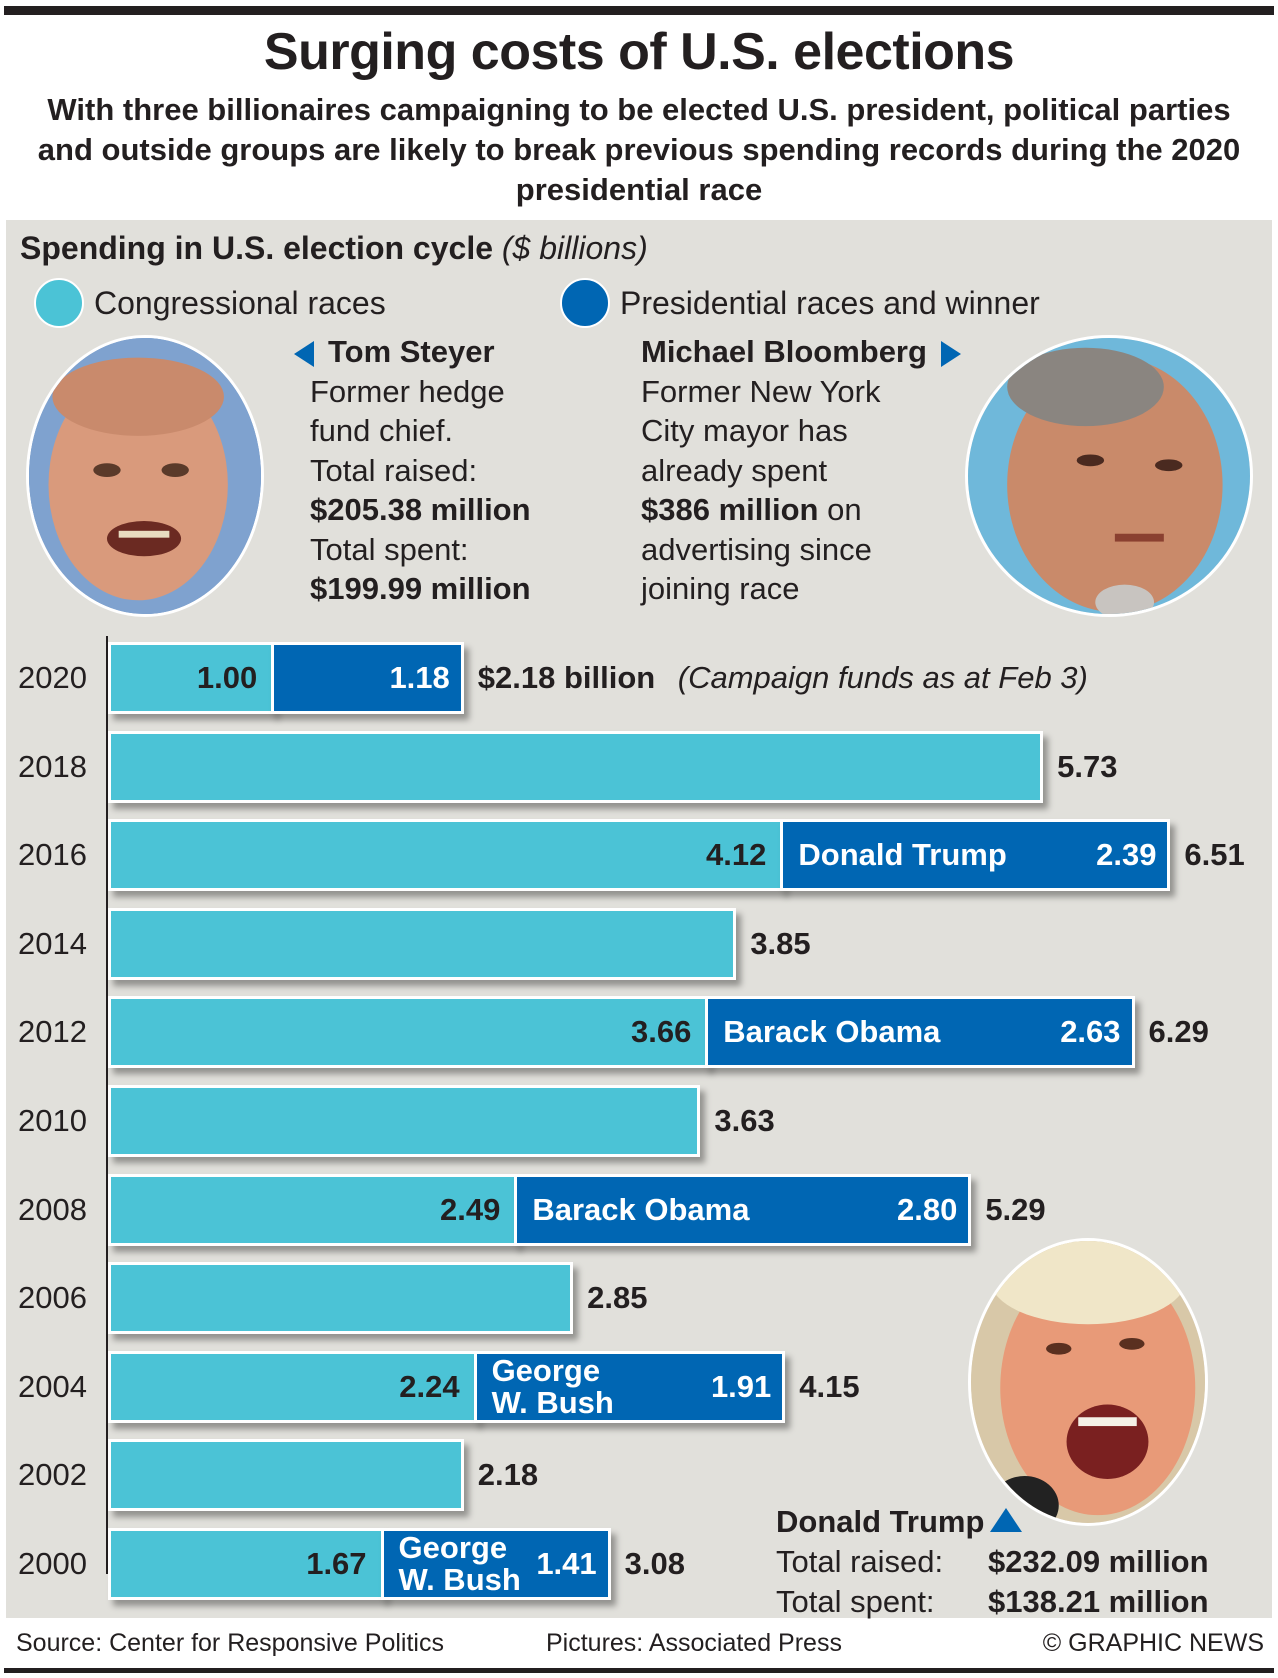 This screenshot has height=1678, width=1278. I want to click on steyer-line: Total raised:, so click(394, 470).